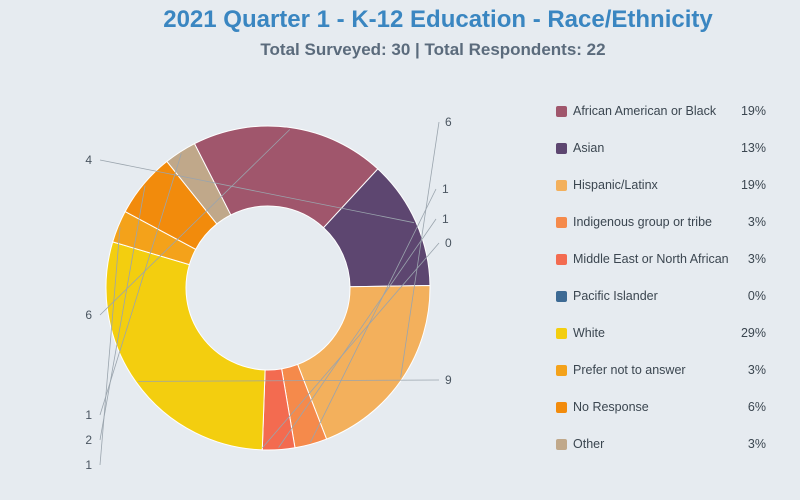 The width and height of the screenshot is (800, 500). What do you see at coordinates (589, 333) in the screenshot?
I see `legend-label: White` at bounding box center [589, 333].